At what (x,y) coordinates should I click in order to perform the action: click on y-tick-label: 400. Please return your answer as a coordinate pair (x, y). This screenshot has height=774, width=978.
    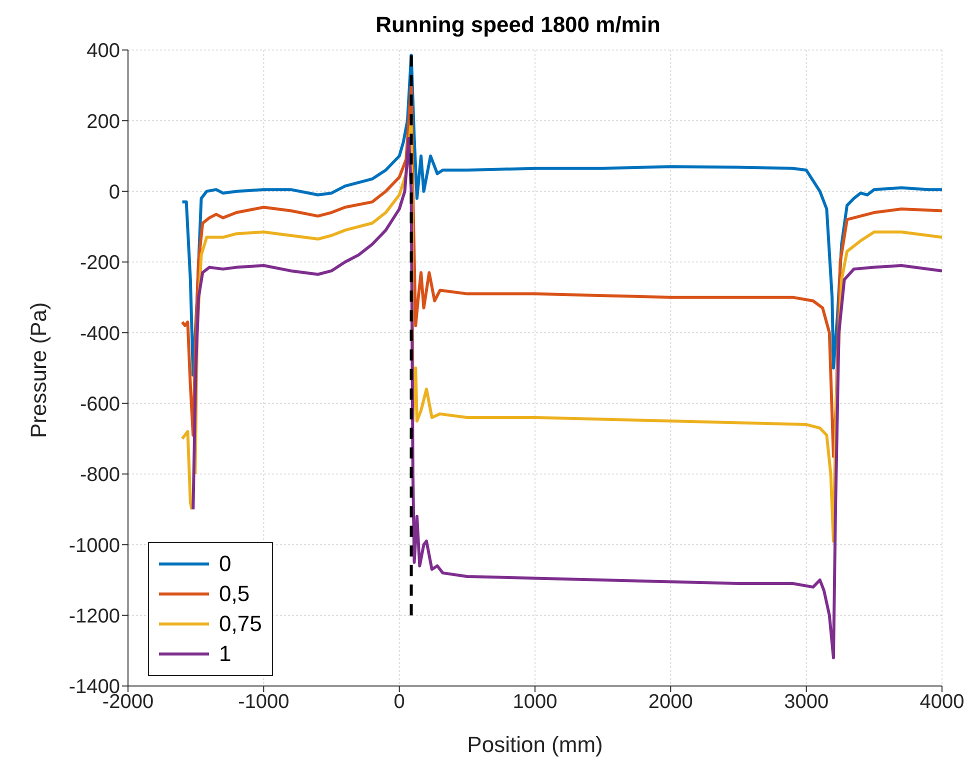
    Looking at the image, I should click on (103, 51).